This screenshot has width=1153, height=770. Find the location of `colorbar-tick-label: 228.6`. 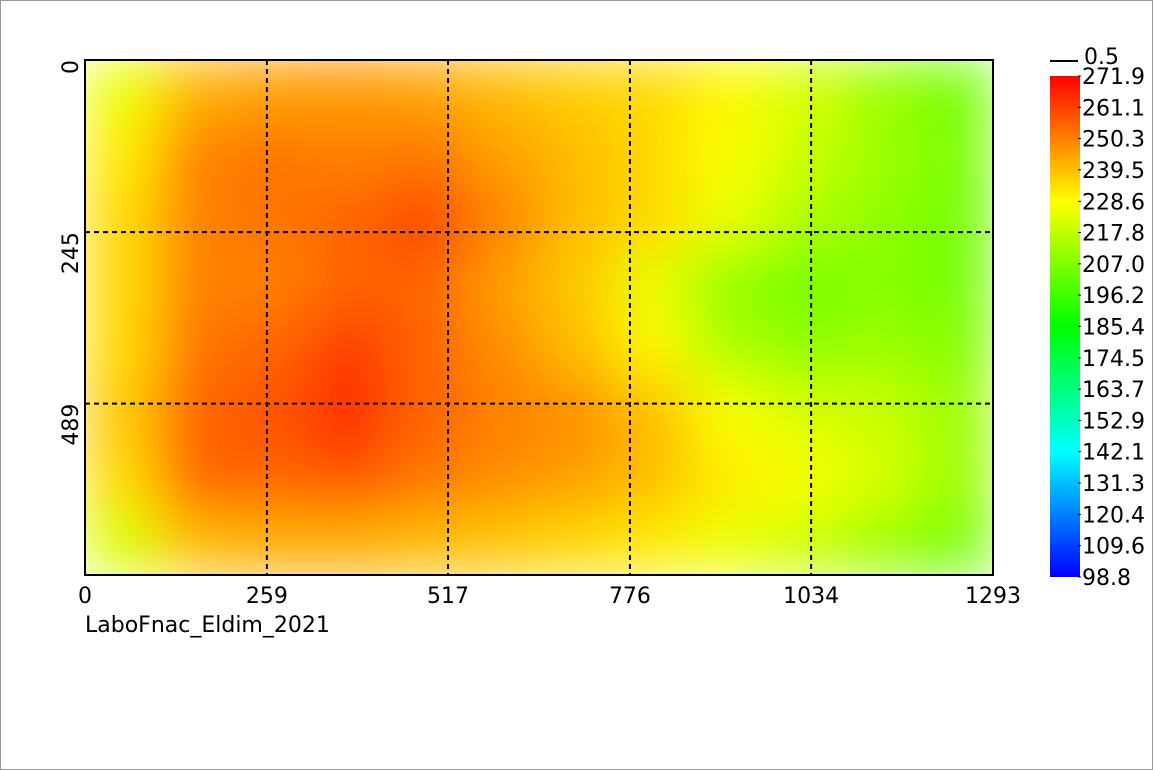

colorbar-tick-label: 228.6 is located at coordinates (1113, 202).